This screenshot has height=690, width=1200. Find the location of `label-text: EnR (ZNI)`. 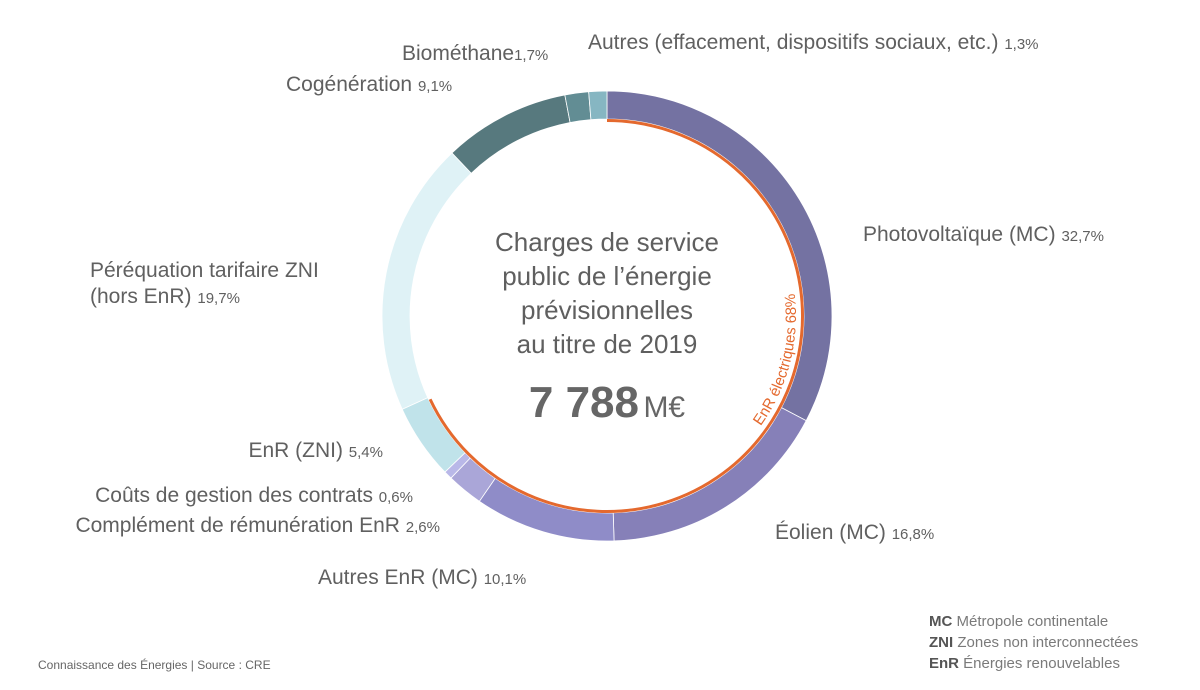

label-text: EnR (ZNI) is located at coordinates (295, 450).